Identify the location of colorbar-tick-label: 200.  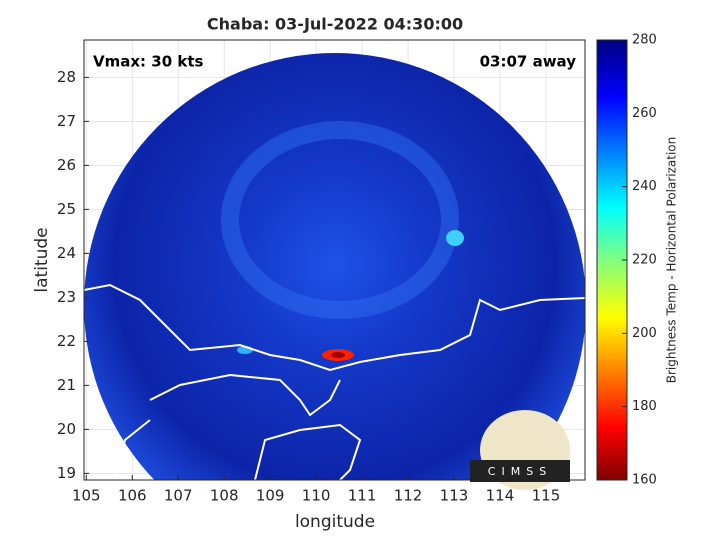
(644, 333).